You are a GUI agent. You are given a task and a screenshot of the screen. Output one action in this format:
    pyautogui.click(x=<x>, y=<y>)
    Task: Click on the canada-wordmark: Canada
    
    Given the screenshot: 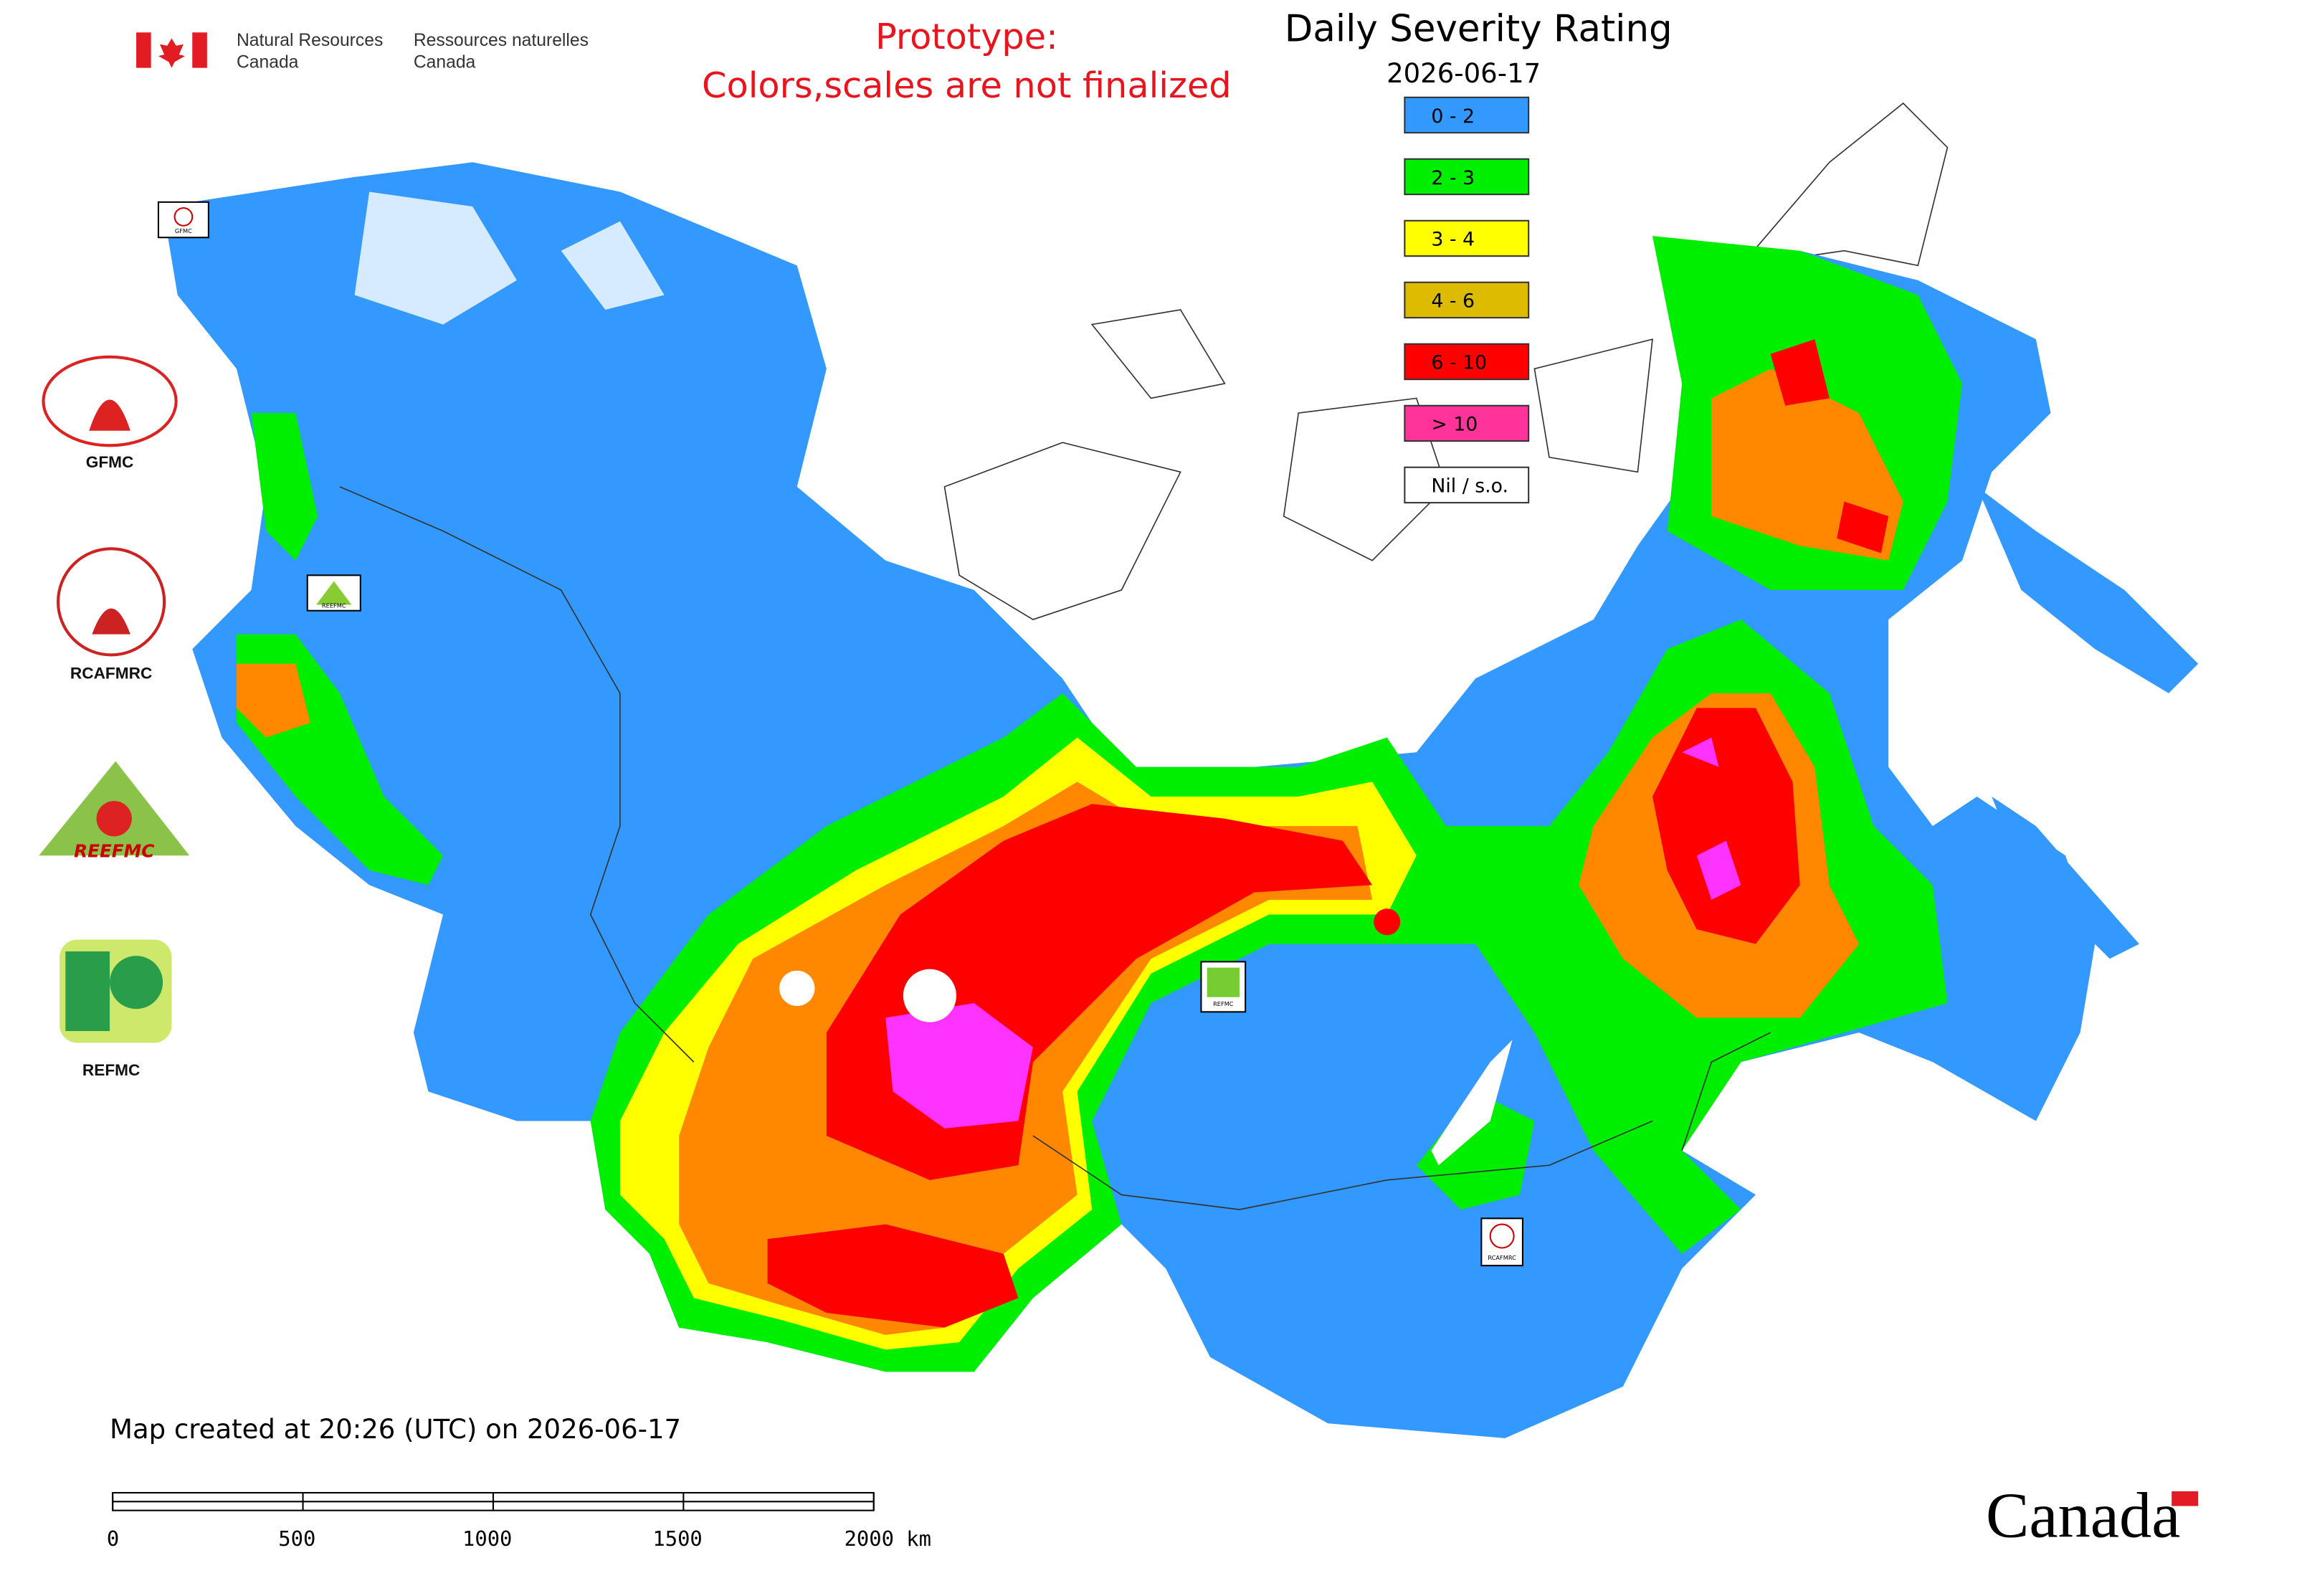 What is the action you would take?
    pyautogui.click(x=2083, y=1515)
    